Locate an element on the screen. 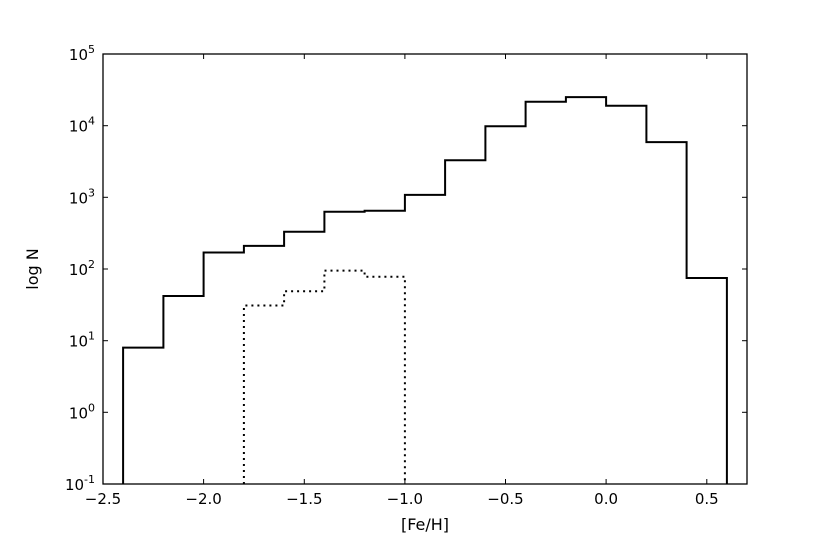 The image size is (830, 554). x-tick-label: −0.5 is located at coordinates (505, 499).